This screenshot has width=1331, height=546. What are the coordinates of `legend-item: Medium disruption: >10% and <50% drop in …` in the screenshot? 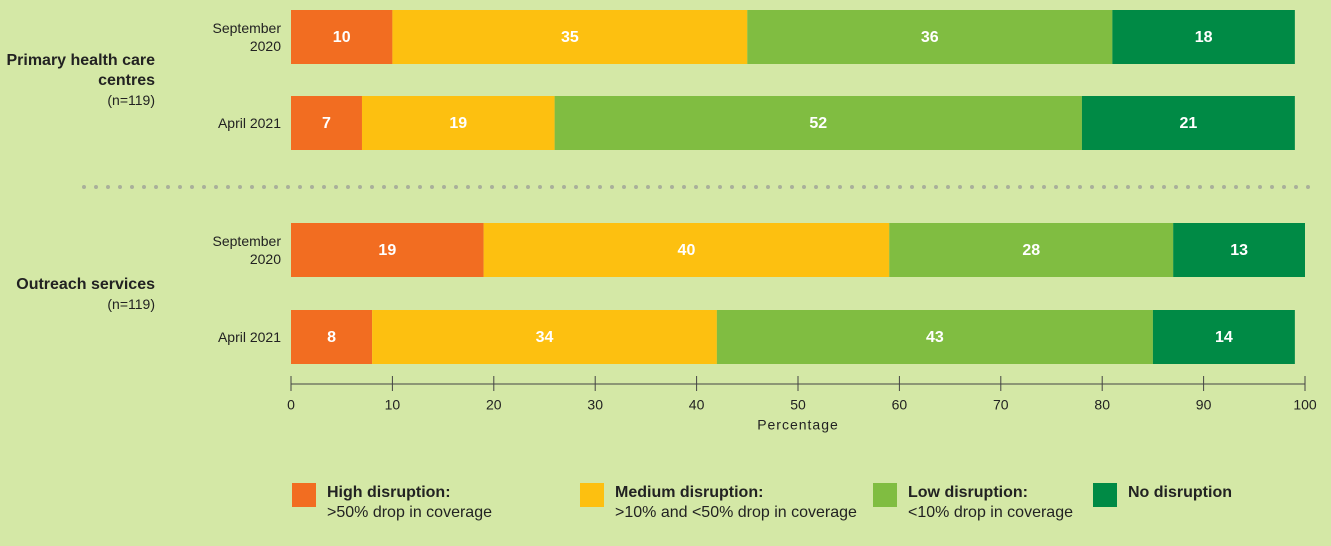 It's located at (740, 503).